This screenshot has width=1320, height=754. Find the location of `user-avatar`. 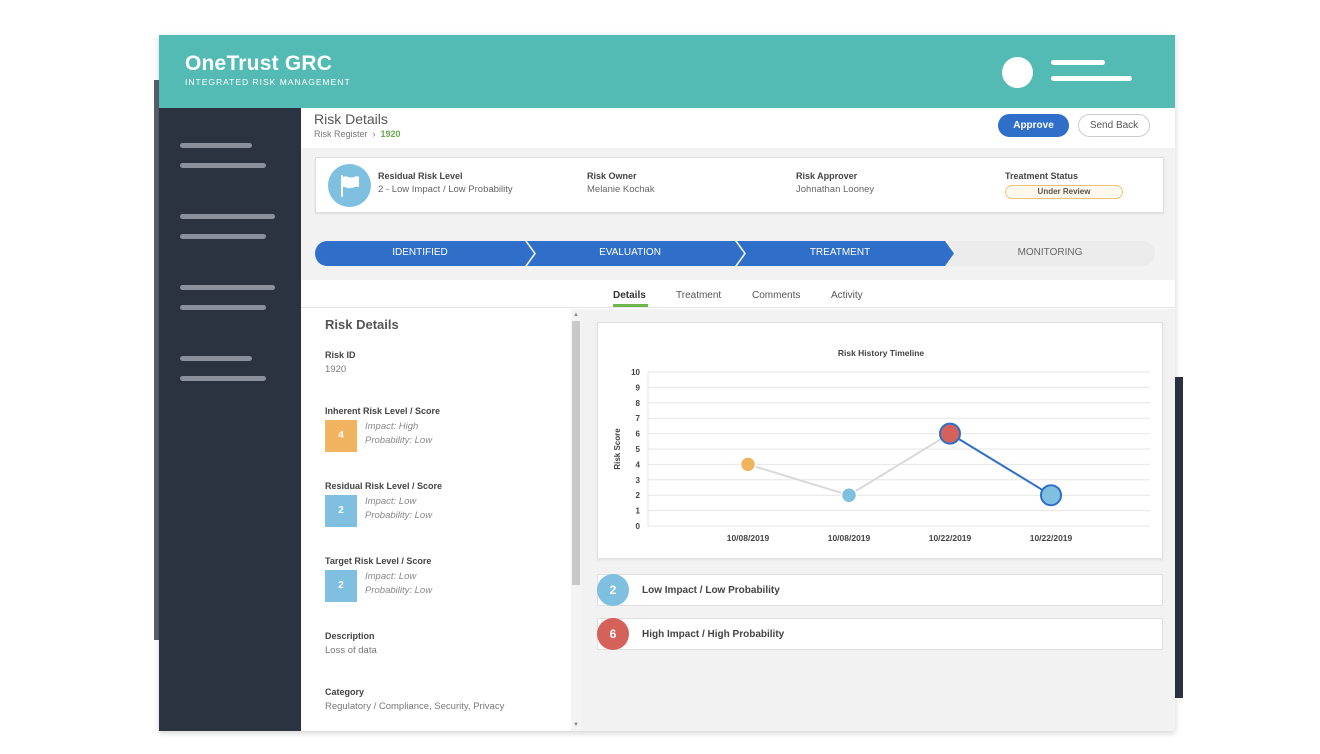

user-avatar is located at coordinates (1017, 72).